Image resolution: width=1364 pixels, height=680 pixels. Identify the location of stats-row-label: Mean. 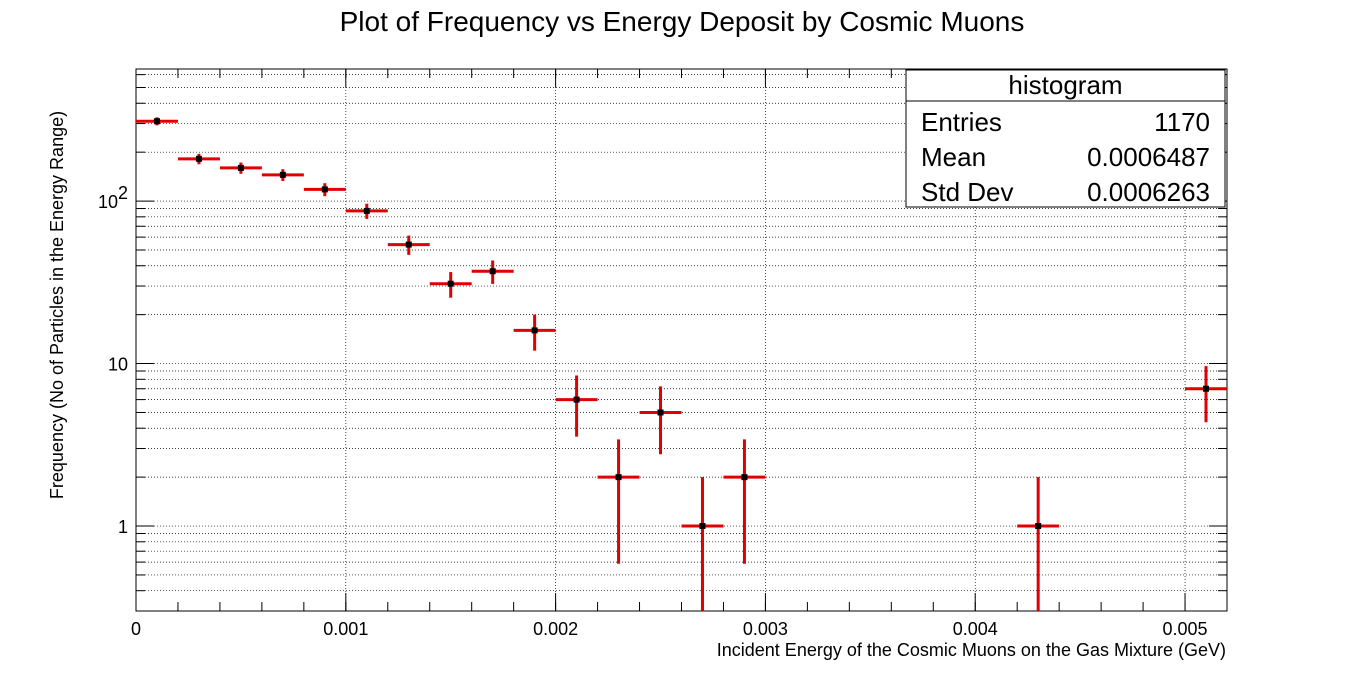
(953, 157).